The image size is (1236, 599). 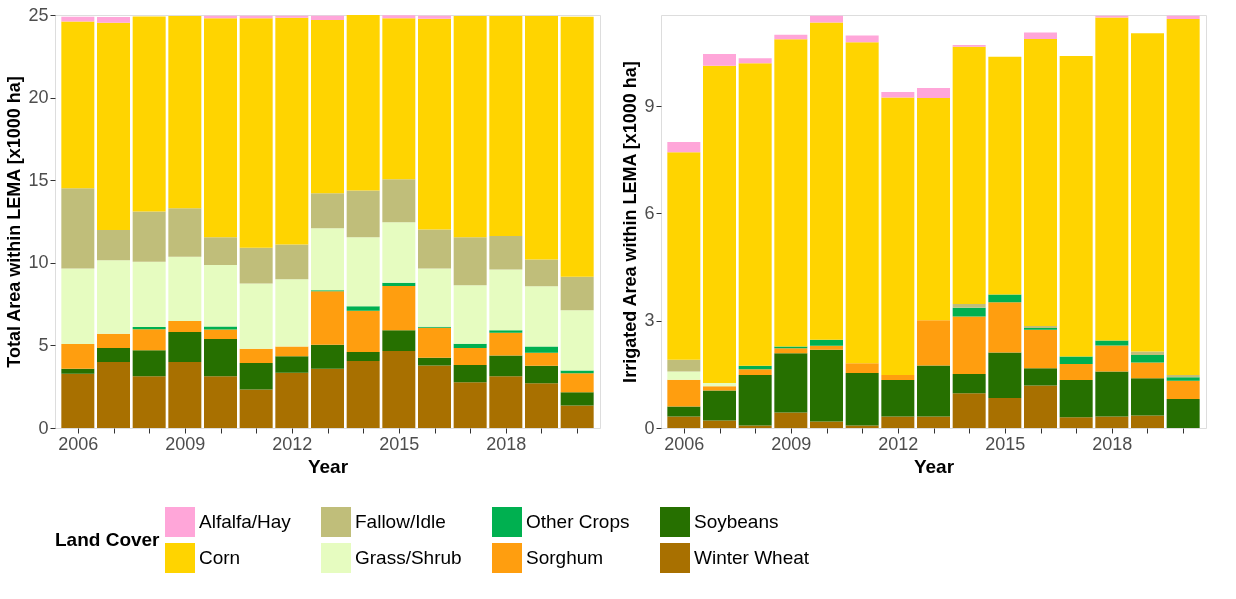 I want to click on legend-label: Sorghum, so click(x=565, y=557).